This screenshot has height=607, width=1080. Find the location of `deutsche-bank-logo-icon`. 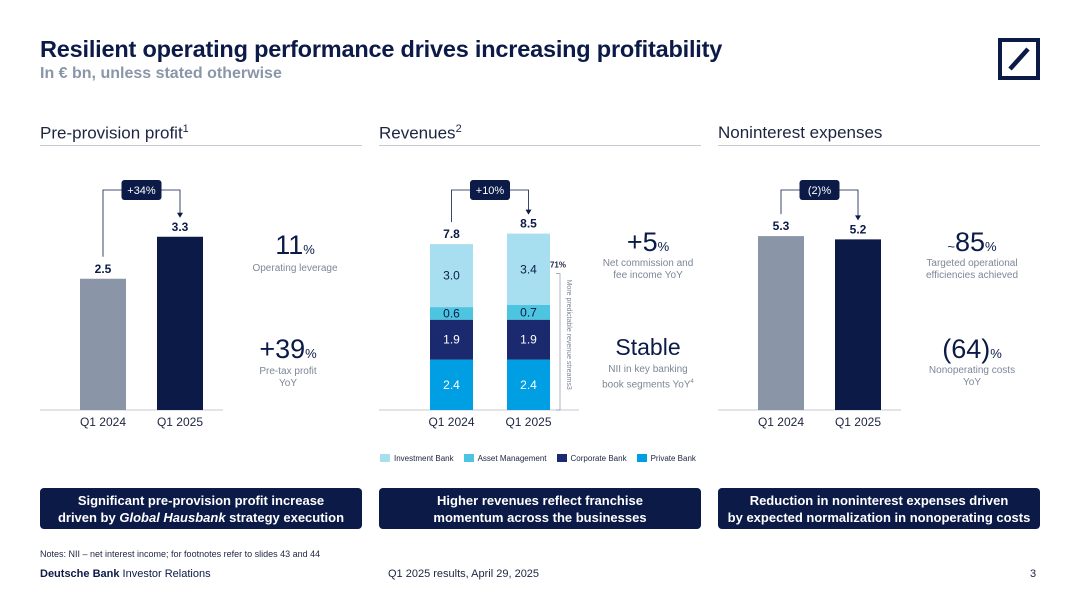

deutsche-bank-logo-icon is located at coordinates (1019, 59).